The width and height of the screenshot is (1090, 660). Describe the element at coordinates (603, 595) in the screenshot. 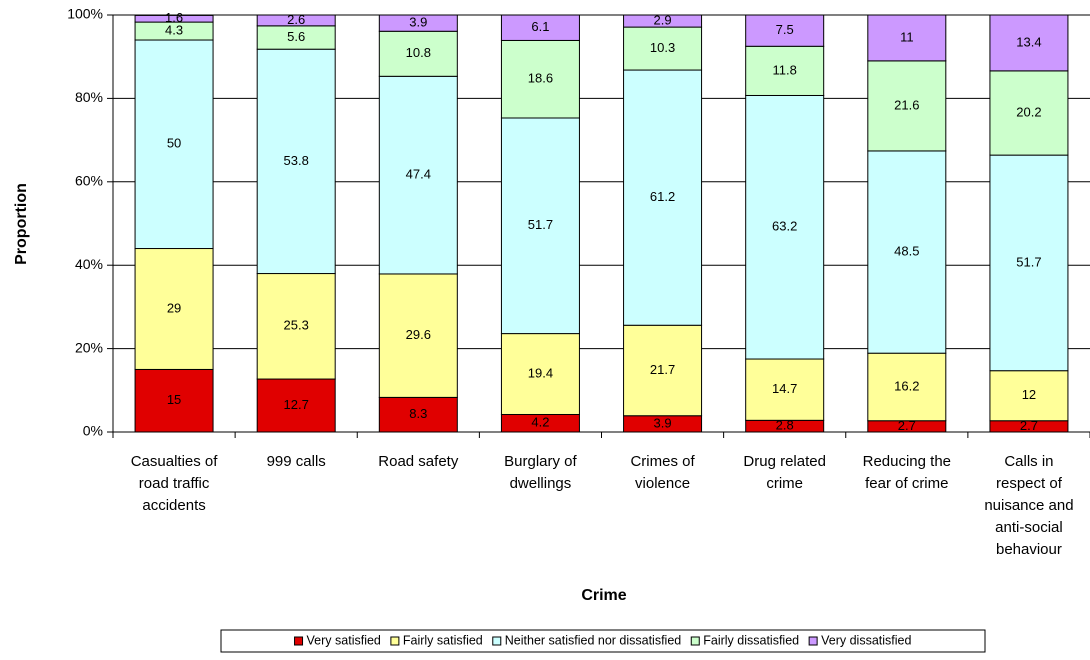

I see `x-axis-title: Crime` at that location.